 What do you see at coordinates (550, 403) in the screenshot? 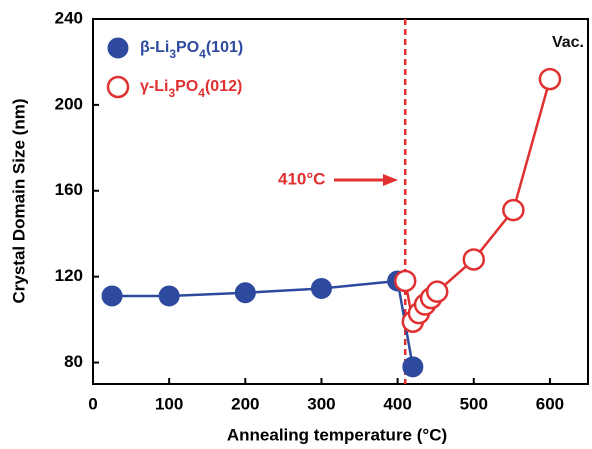
I see `x-tick-label: 600` at bounding box center [550, 403].